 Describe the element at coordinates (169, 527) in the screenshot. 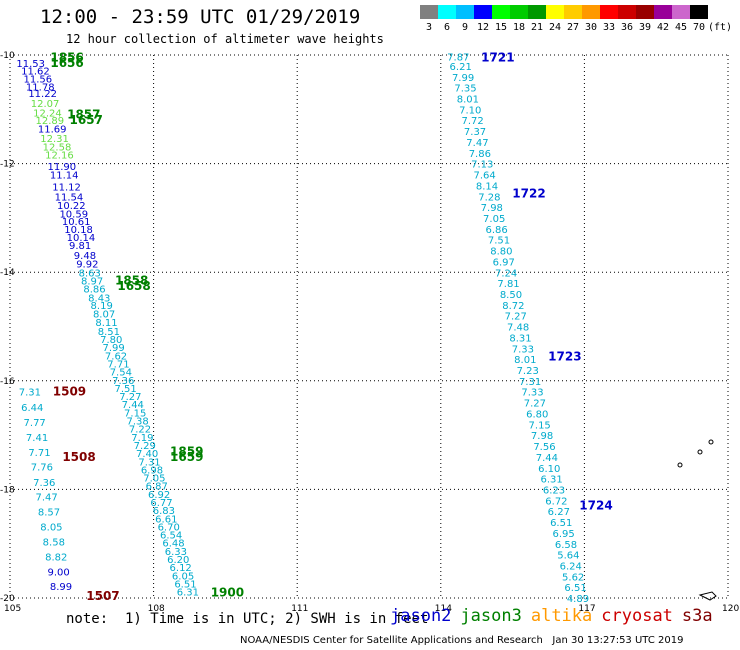

I see `swh-value: 6.70` at that location.